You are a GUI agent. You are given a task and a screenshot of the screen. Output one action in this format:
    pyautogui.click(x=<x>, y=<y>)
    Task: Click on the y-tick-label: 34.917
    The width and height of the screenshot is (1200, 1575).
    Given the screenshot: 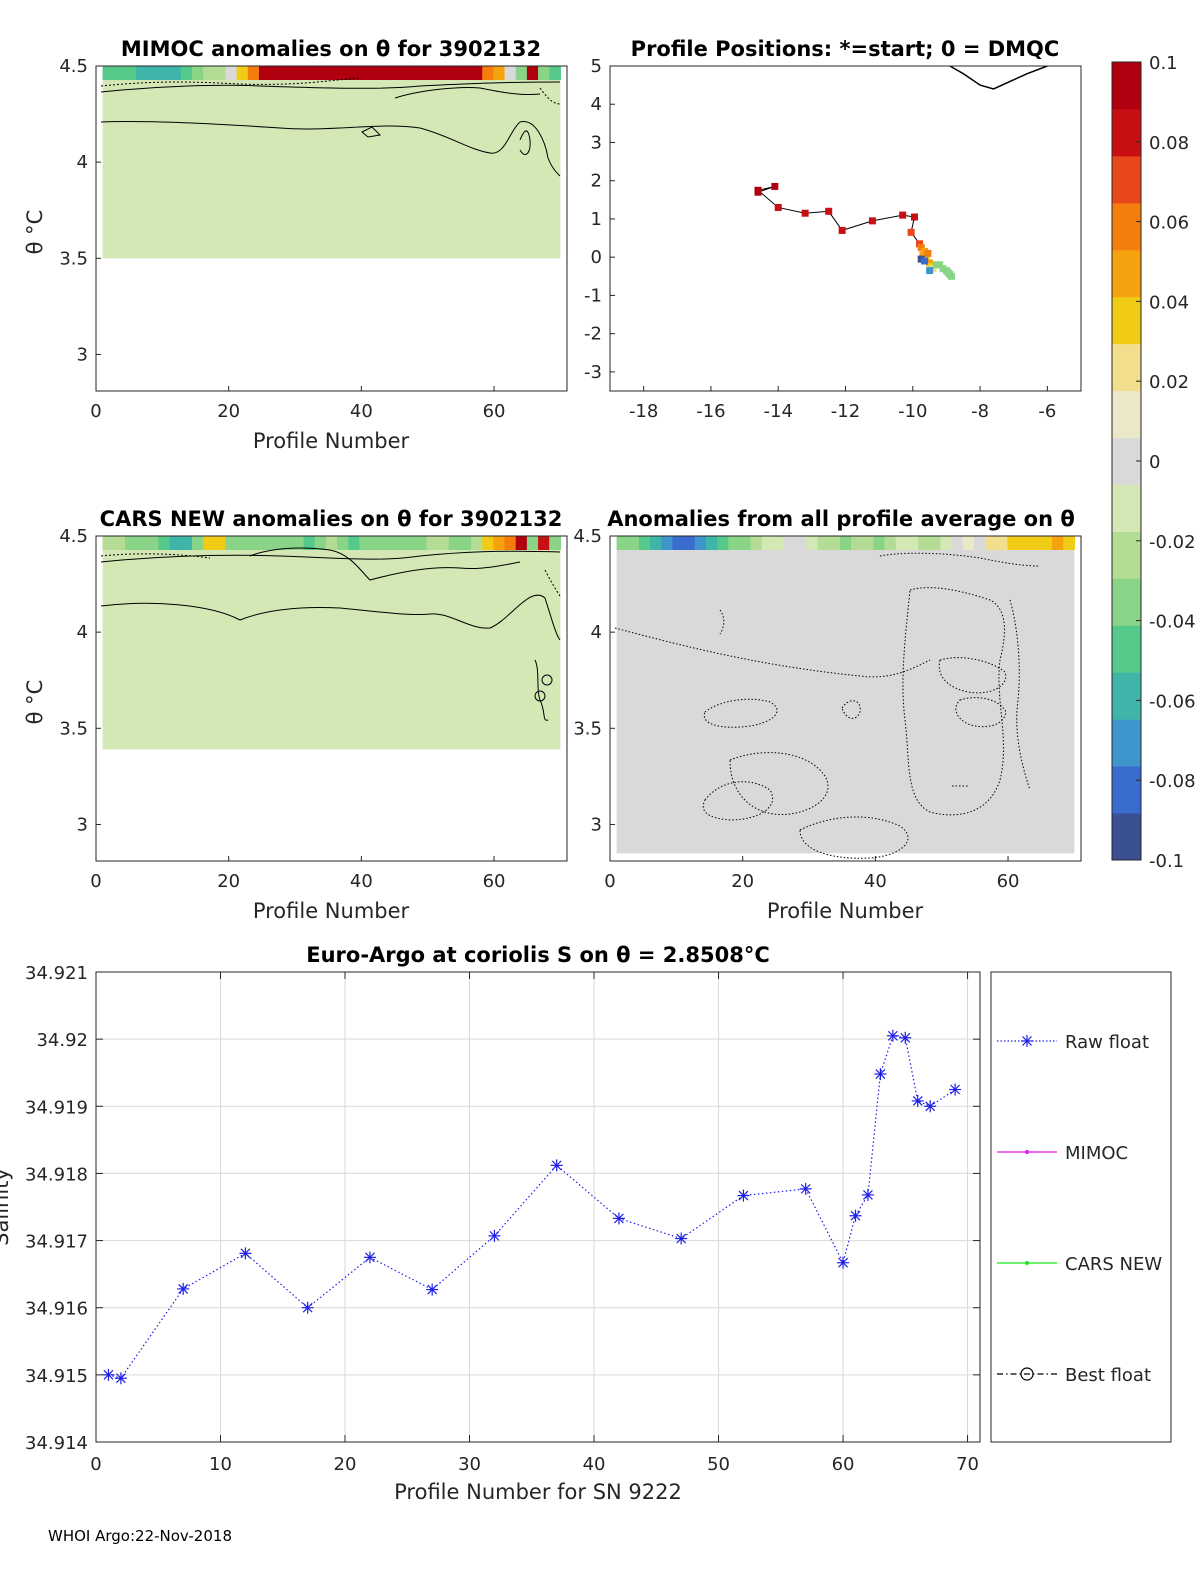 What is the action you would take?
    pyautogui.click(x=56, y=1242)
    